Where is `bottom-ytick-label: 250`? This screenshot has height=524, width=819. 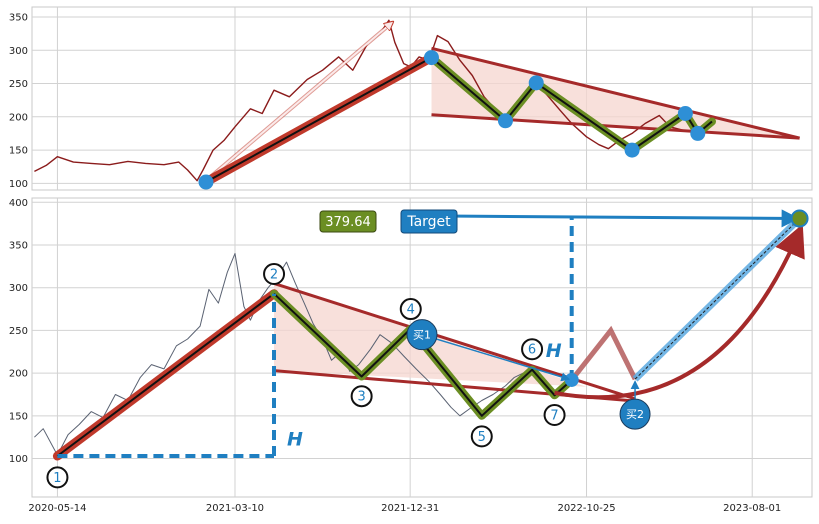 bottom-ytick-label: 250 is located at coordinates (18, 331).